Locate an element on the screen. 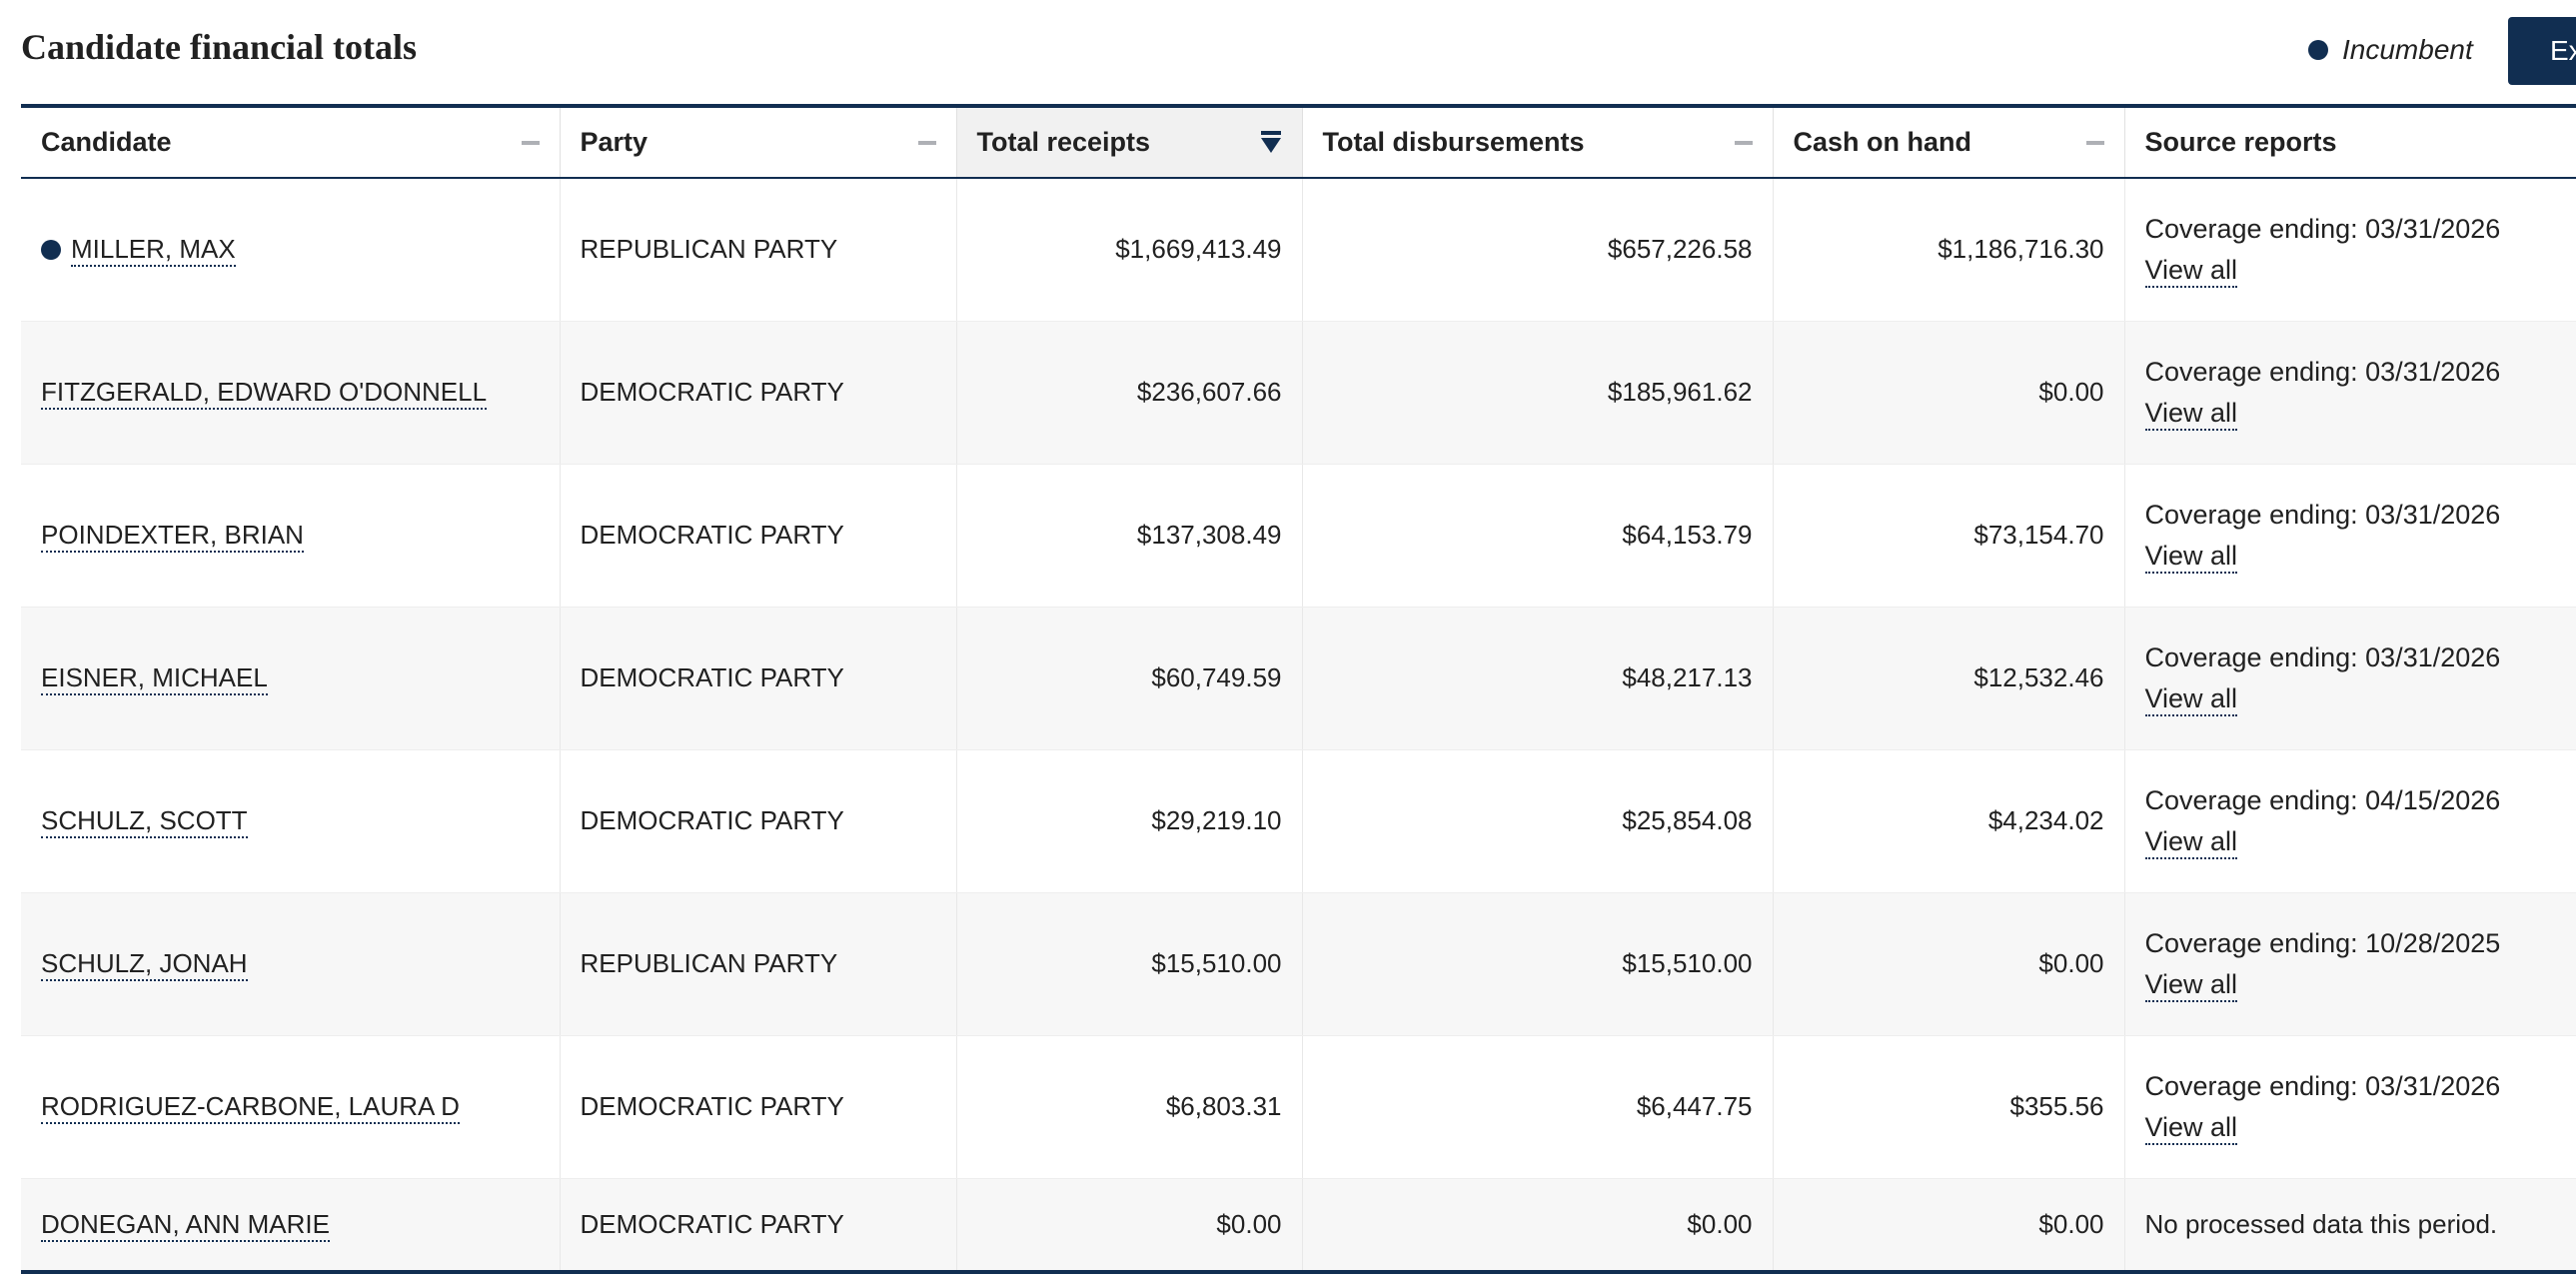 The height and width of the screenshot is (1275, 2576). coverage-text: Coverage ending: 04/15/2026 is located at coordinates (2322, 799).